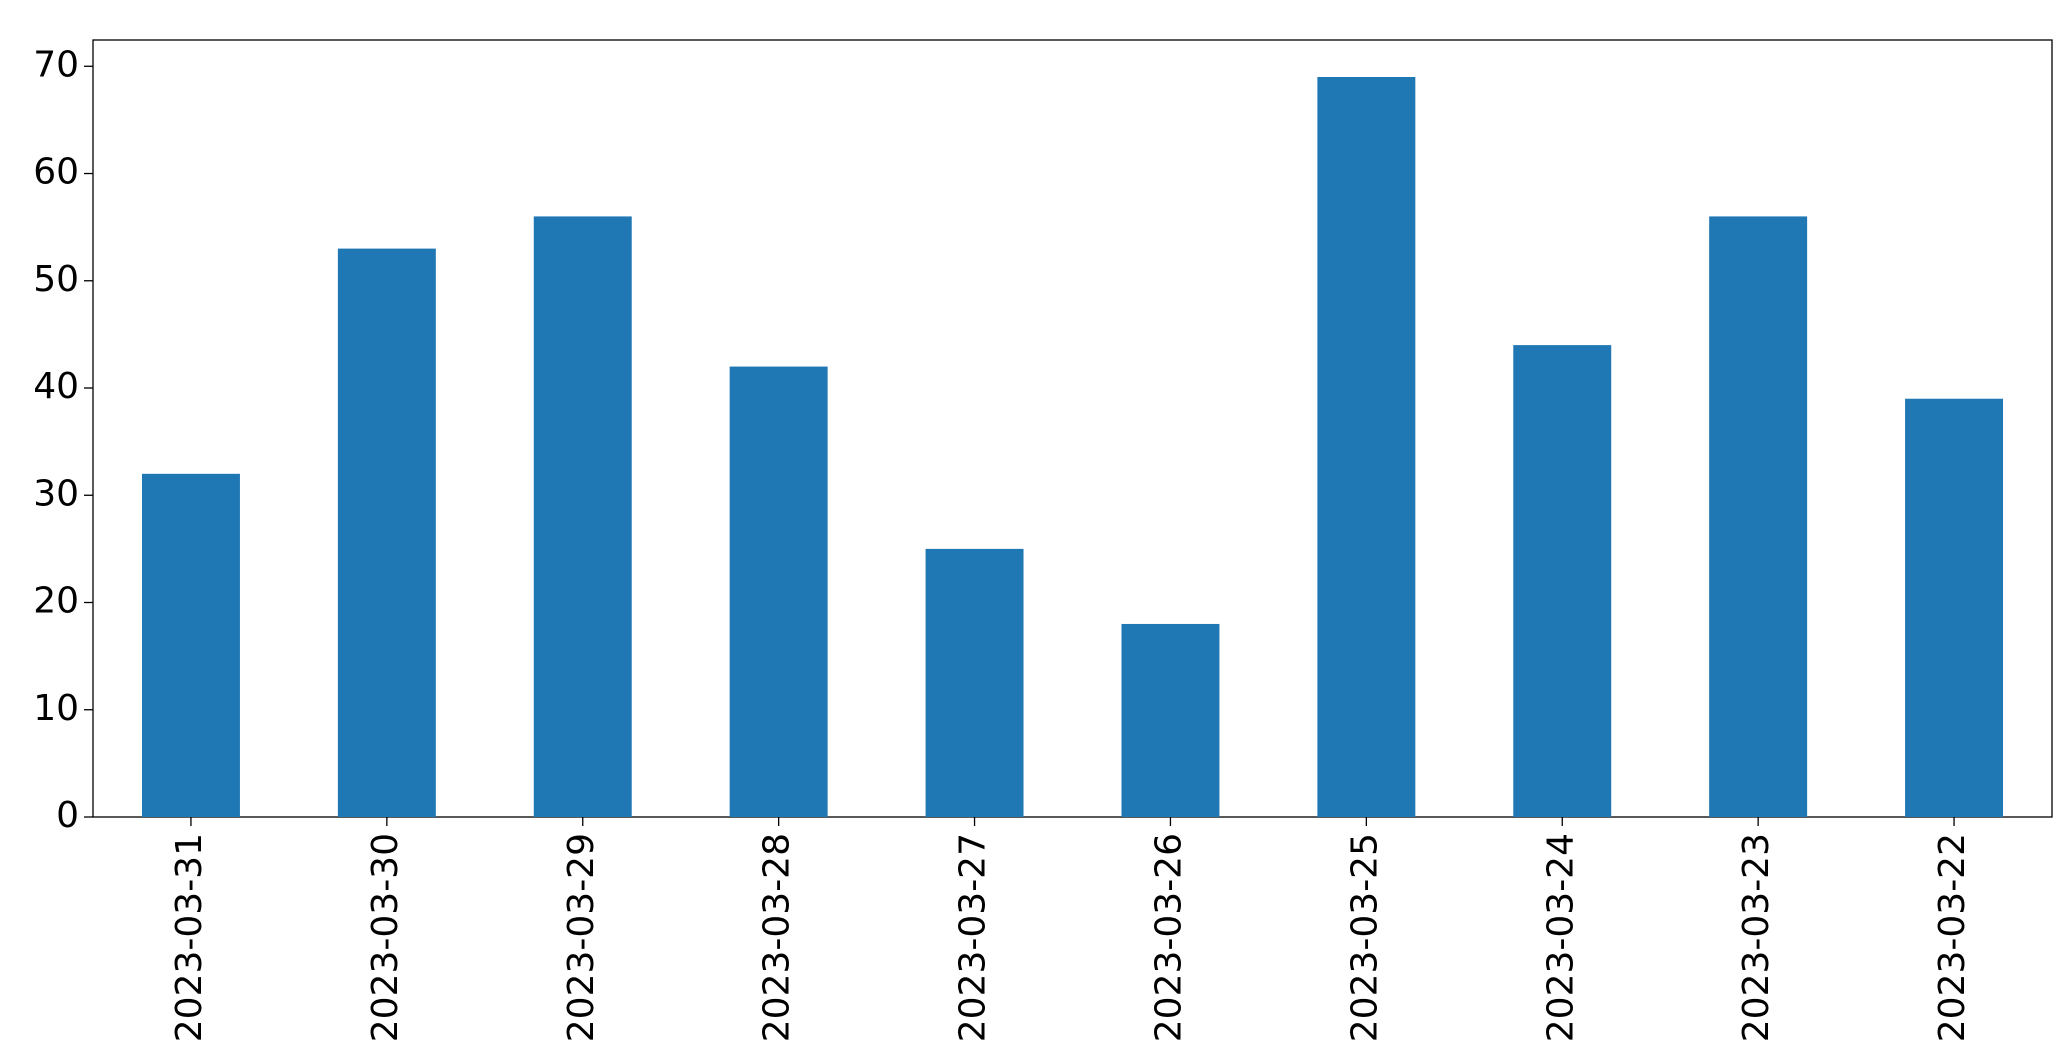 Image resolution: width=2071 pixels, height=1061 pixels. Describe the element at coordinates (189, 937) in the screenshot. I see `x-tick-label: 2023-03-31` at that location.